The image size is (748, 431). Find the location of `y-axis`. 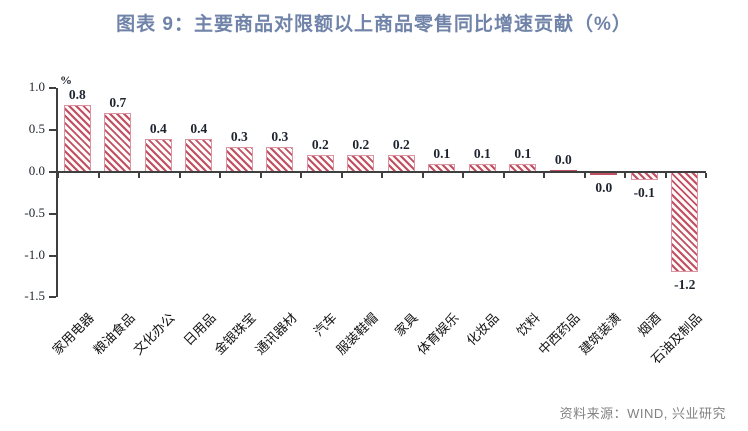

y-axis is located at coordinates (57, 192).